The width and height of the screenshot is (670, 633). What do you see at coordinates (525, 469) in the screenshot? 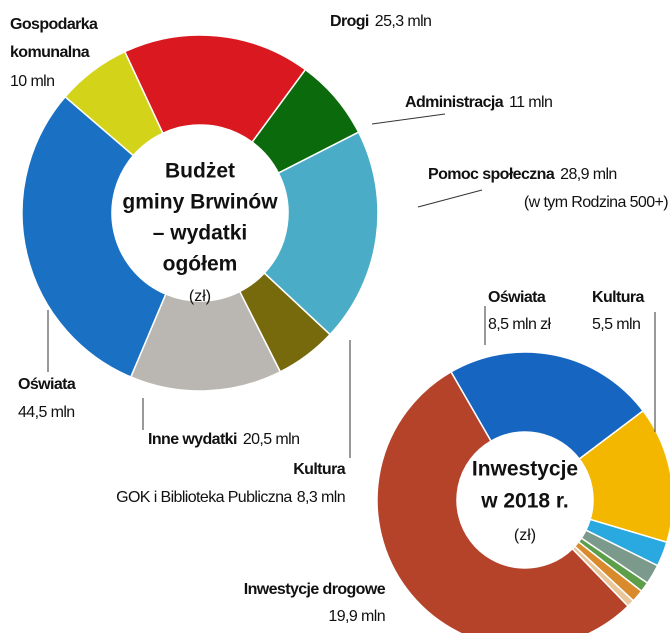
I see `center-title: Inwestycje` at bounding box center [525, 469].